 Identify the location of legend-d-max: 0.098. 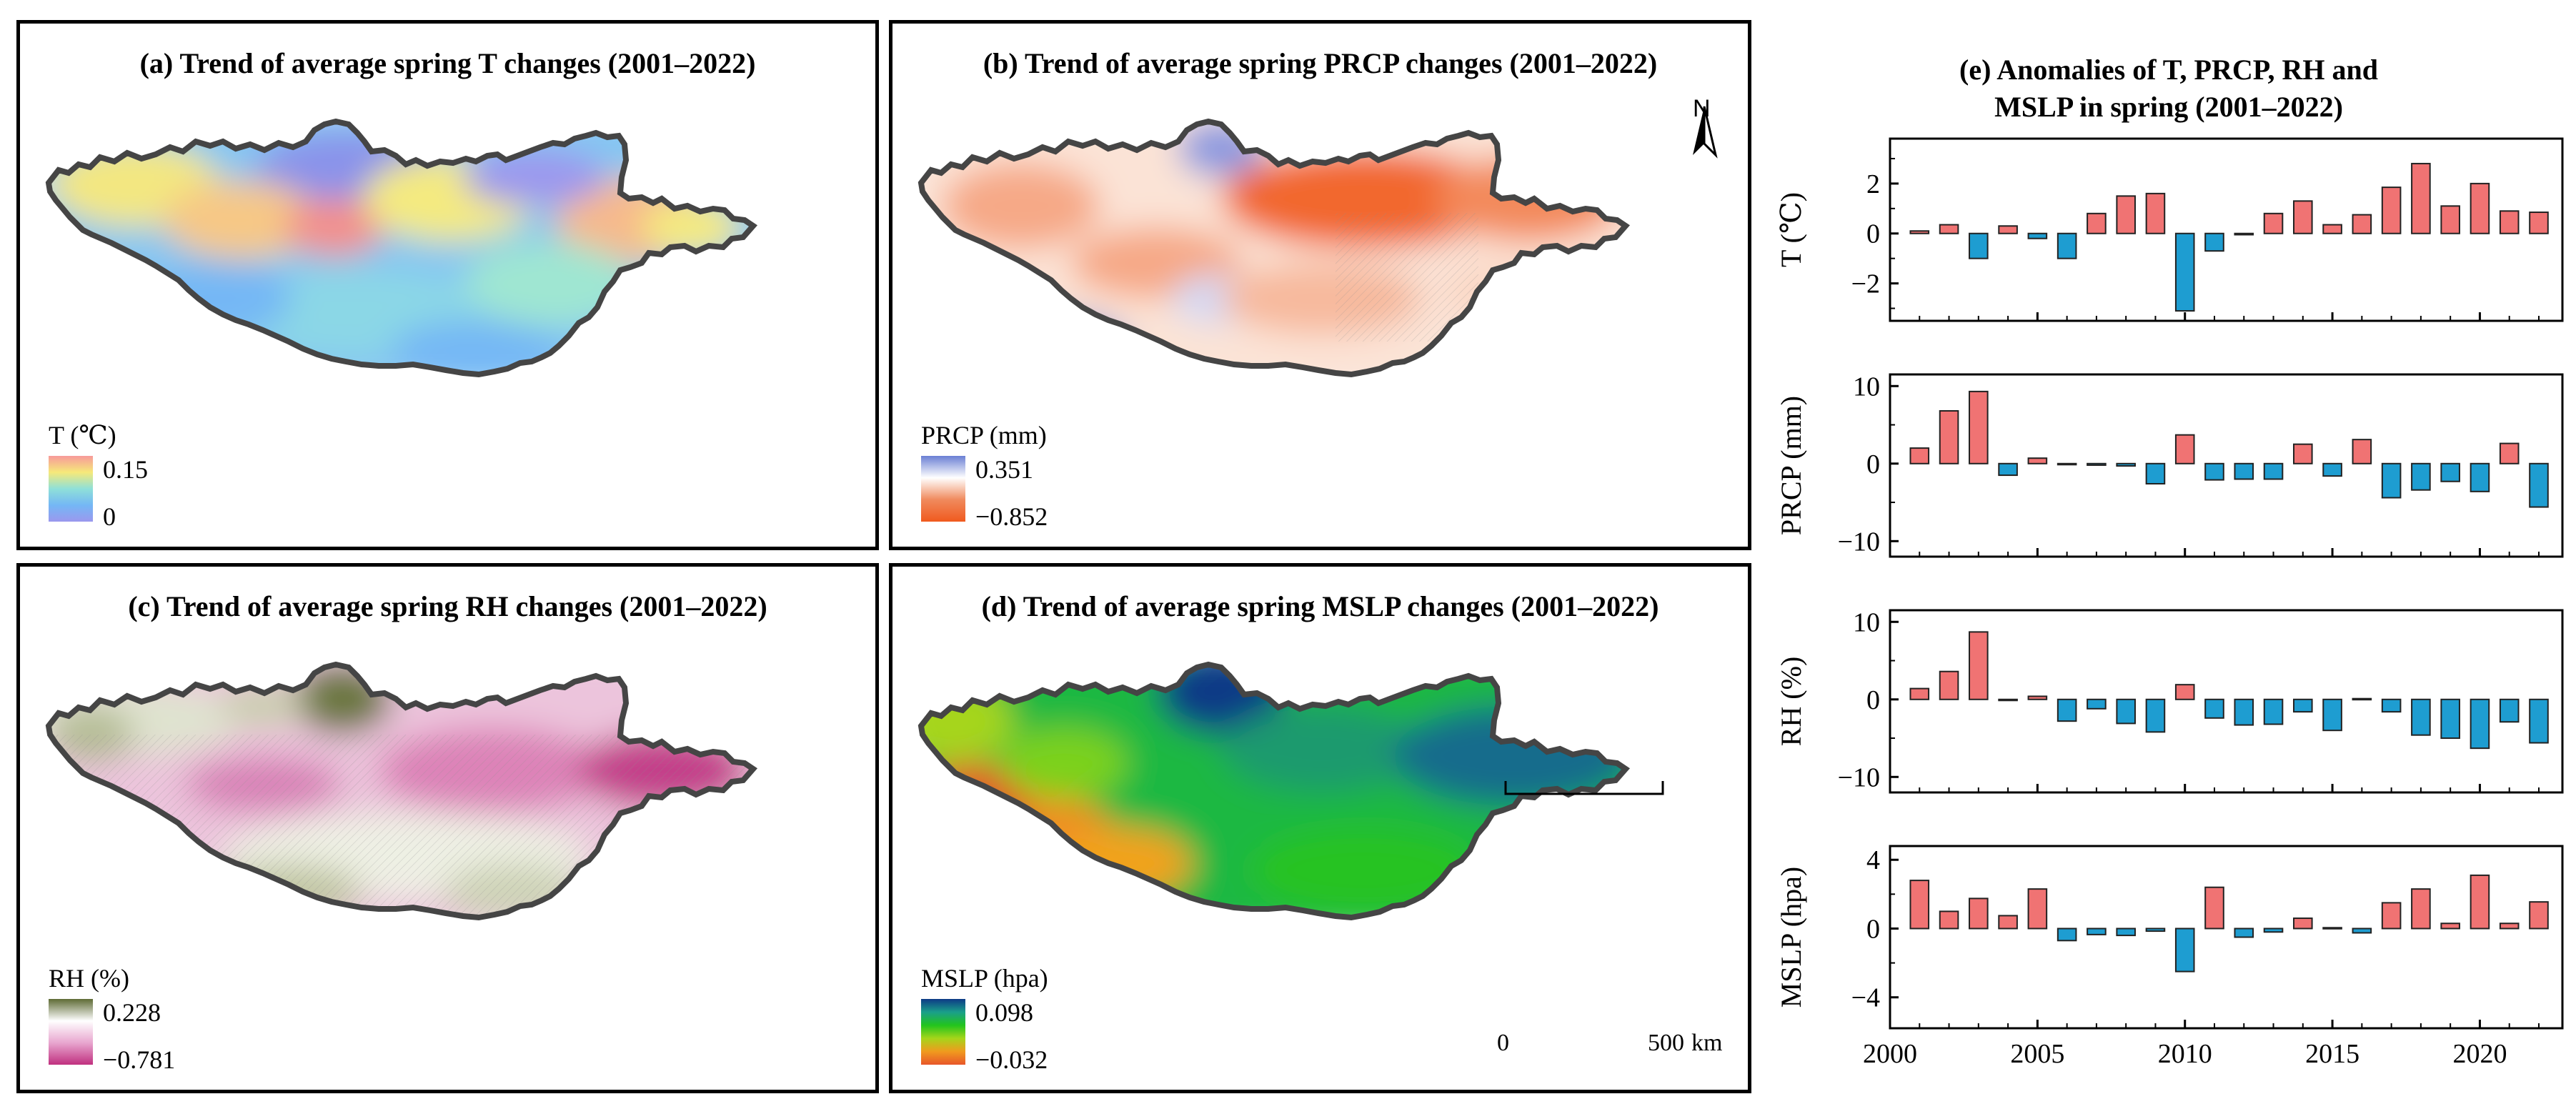
(1004, 1012).